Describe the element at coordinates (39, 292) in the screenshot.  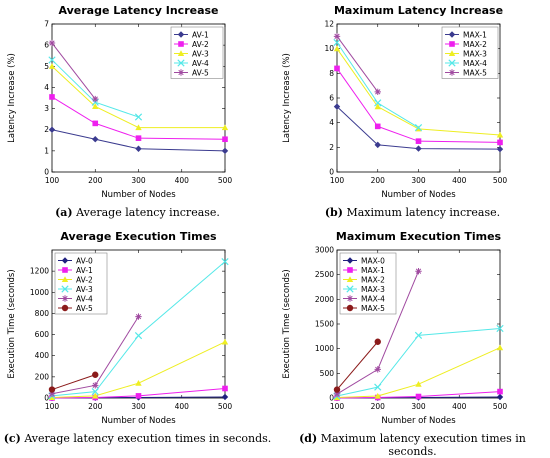
I see `y-tick-label: 1000` at that location.